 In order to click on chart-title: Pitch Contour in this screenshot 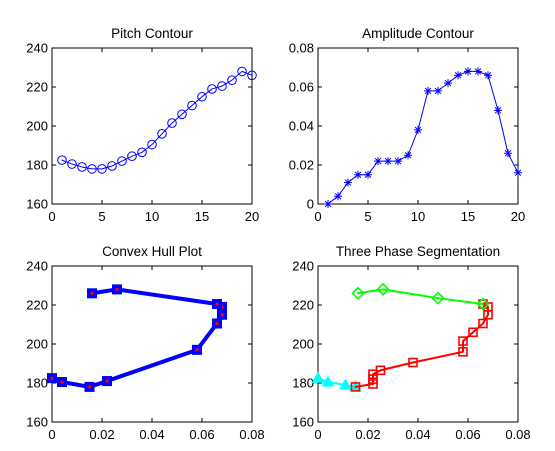, I will do `click(152, 33)`.